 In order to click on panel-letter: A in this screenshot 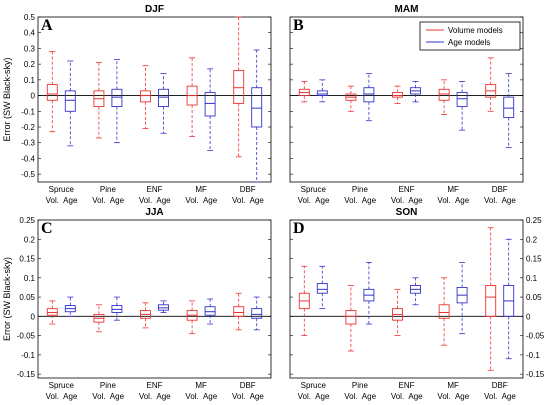, I will do `click(47, 25)`.